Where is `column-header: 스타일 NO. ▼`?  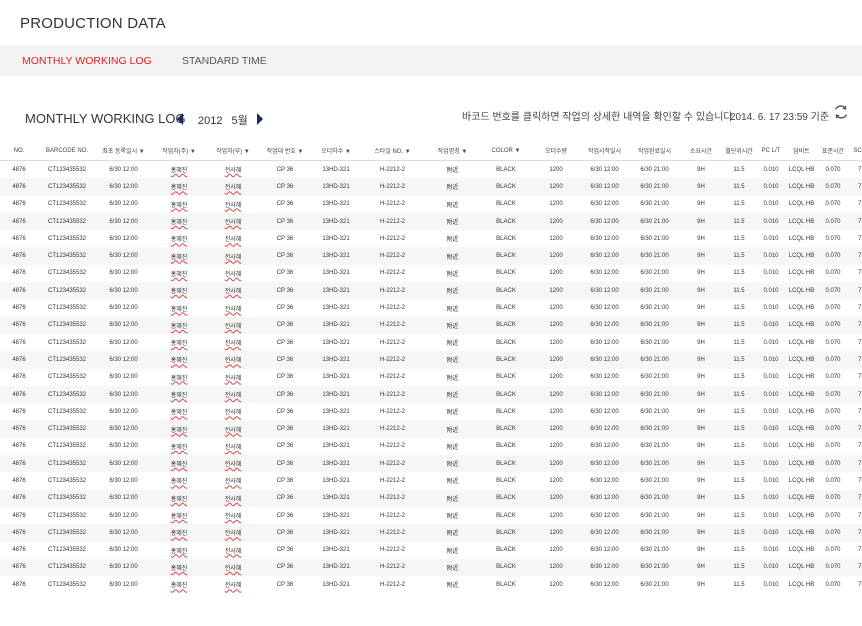
column-header: 스타일 NO. ▼ is located at coordinates (392, 151).